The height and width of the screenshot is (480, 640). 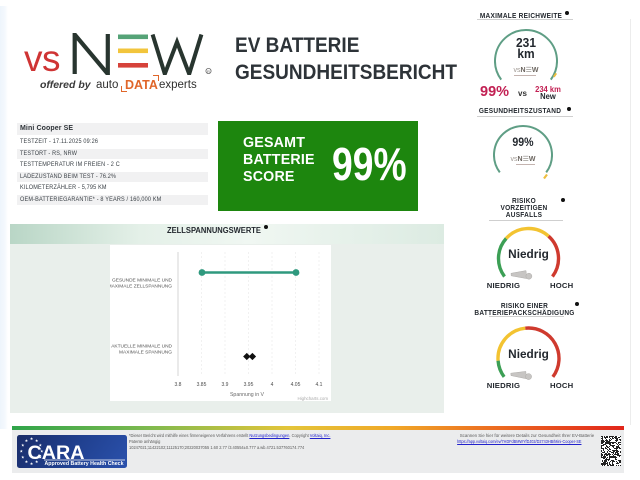 I want to click on svg-text: Approved Battery Health Check, so click(x=85, y=464).